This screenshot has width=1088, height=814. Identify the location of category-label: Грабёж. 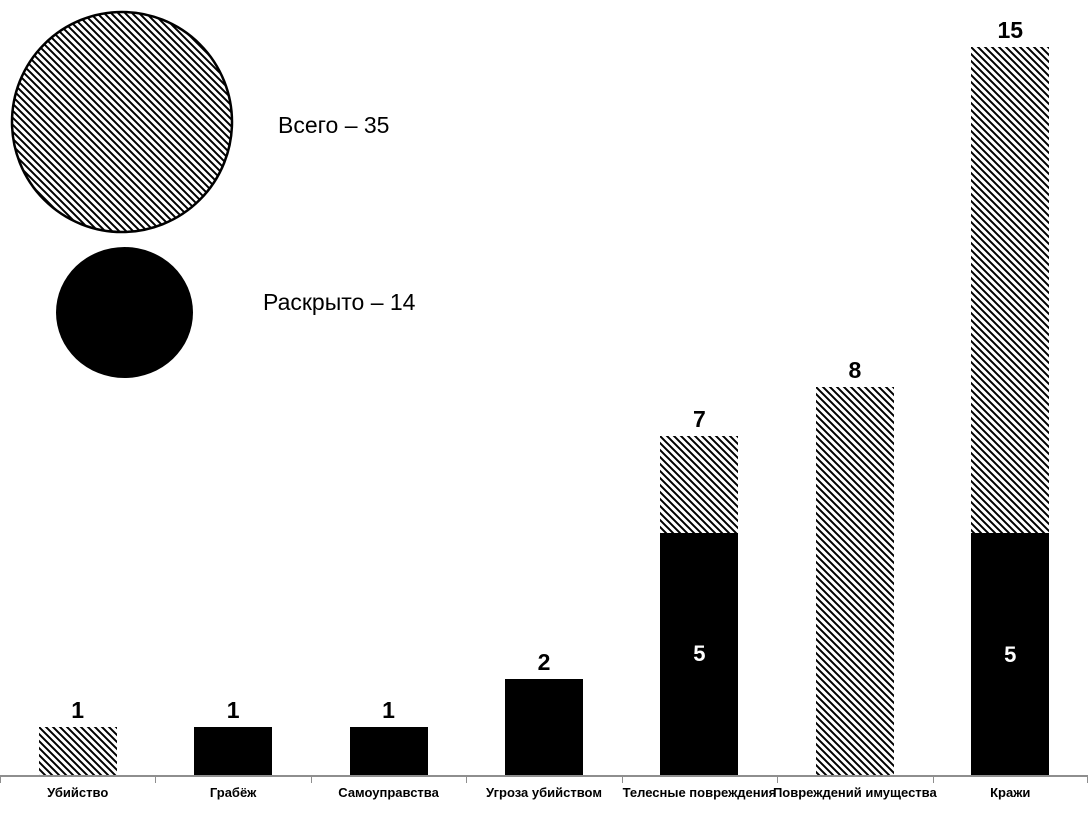
(233, 792).